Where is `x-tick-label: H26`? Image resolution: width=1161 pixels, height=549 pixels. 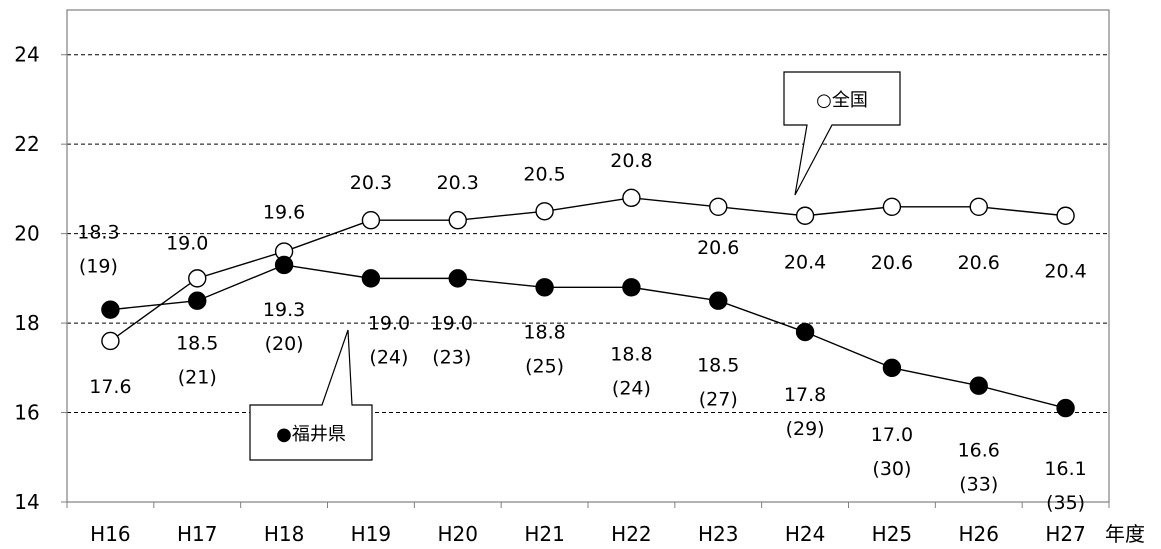
x-tick-label: H26 is located at coordinates (979, 534).